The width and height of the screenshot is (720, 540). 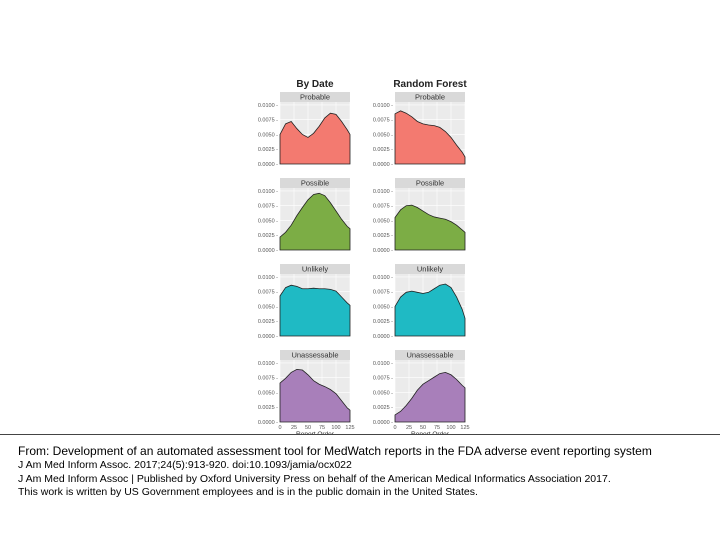 I want to click on y-tick-label-possible-by-date-4: 0.0100 -, so click(x=268, y=192).